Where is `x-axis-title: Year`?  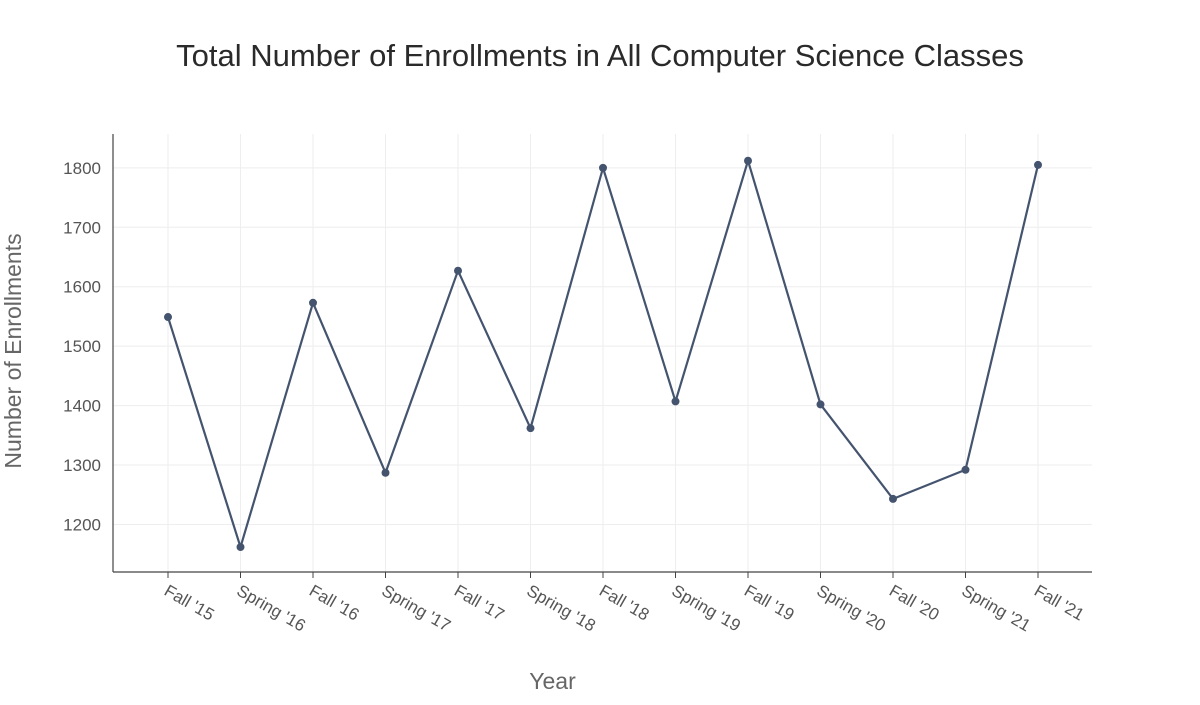 x-axis-title: Year is located at coordinates (552, 681).